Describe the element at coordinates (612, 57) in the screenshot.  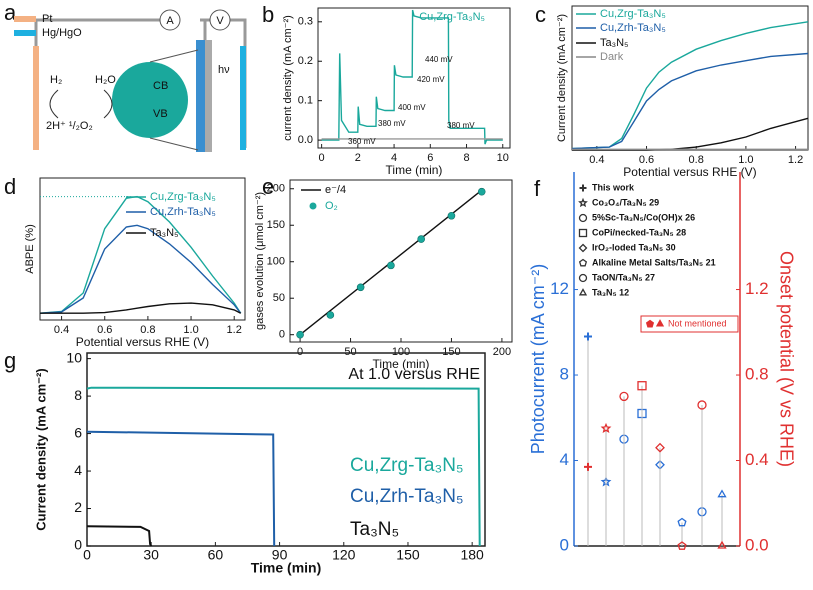
I see `legend-text: Dark` at that location.